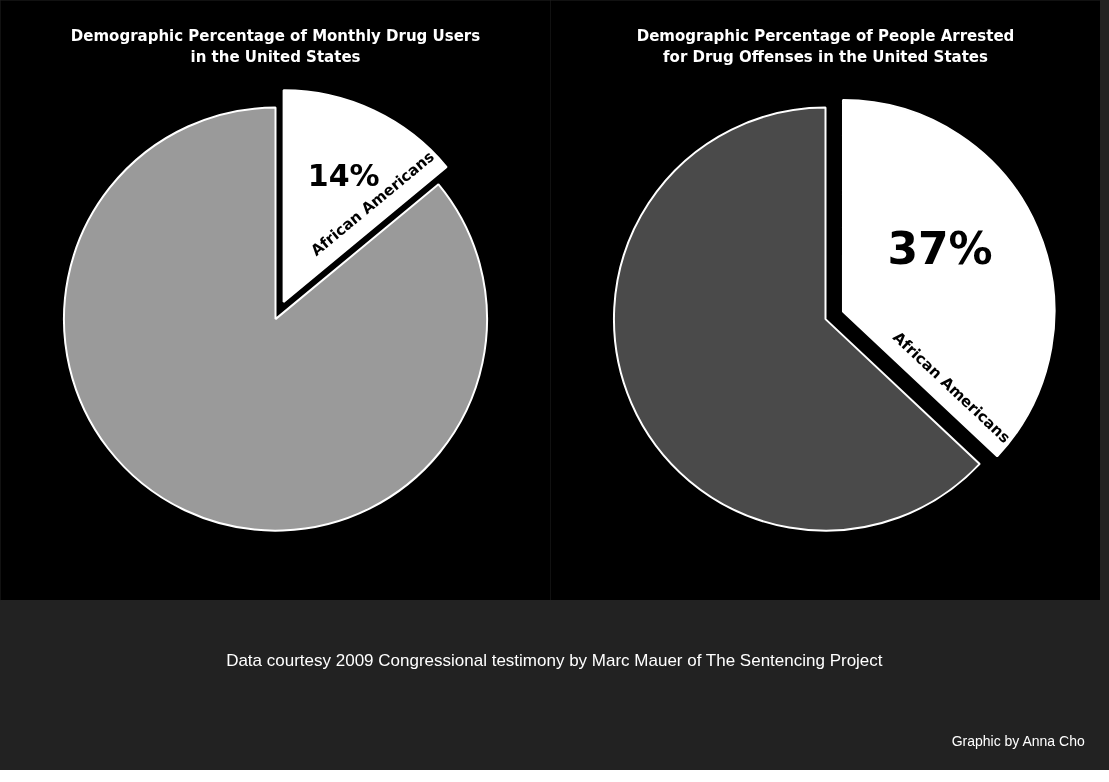 The height and width of the screenshot is (782, 1109). What do you see at coordinates (275, 46) in the screenshot?
I see `chart-title: Demographic Percentage of Monthly Drug Users in the United States` at bounding box center [275, 46].